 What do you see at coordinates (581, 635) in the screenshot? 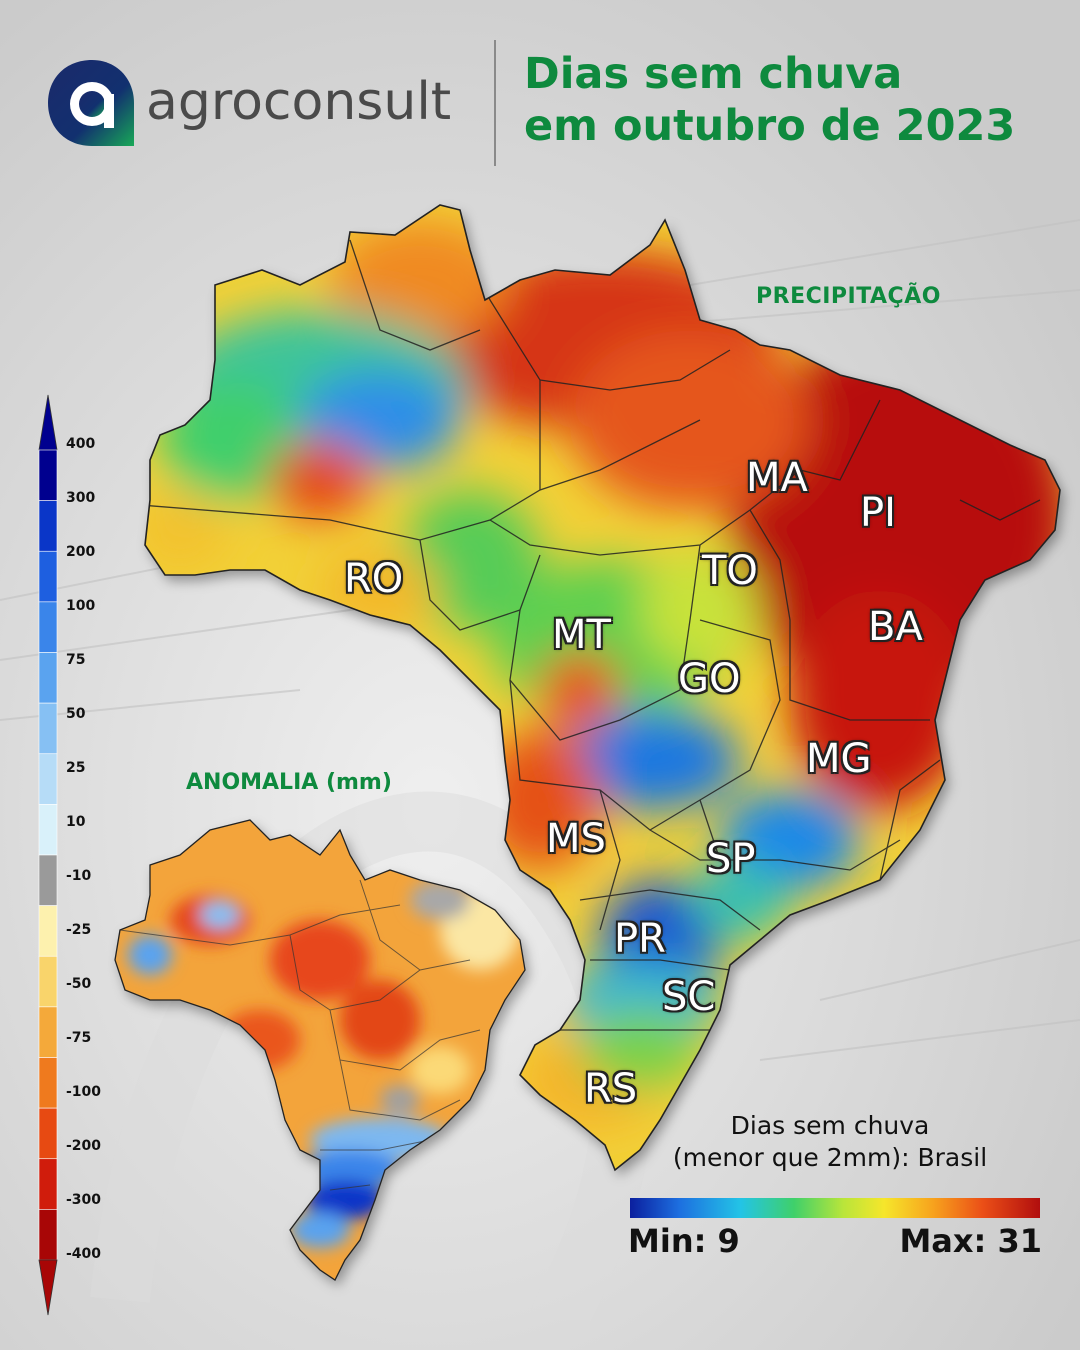
I see `state-label-mt: MT` at bounding box center [581, 635].